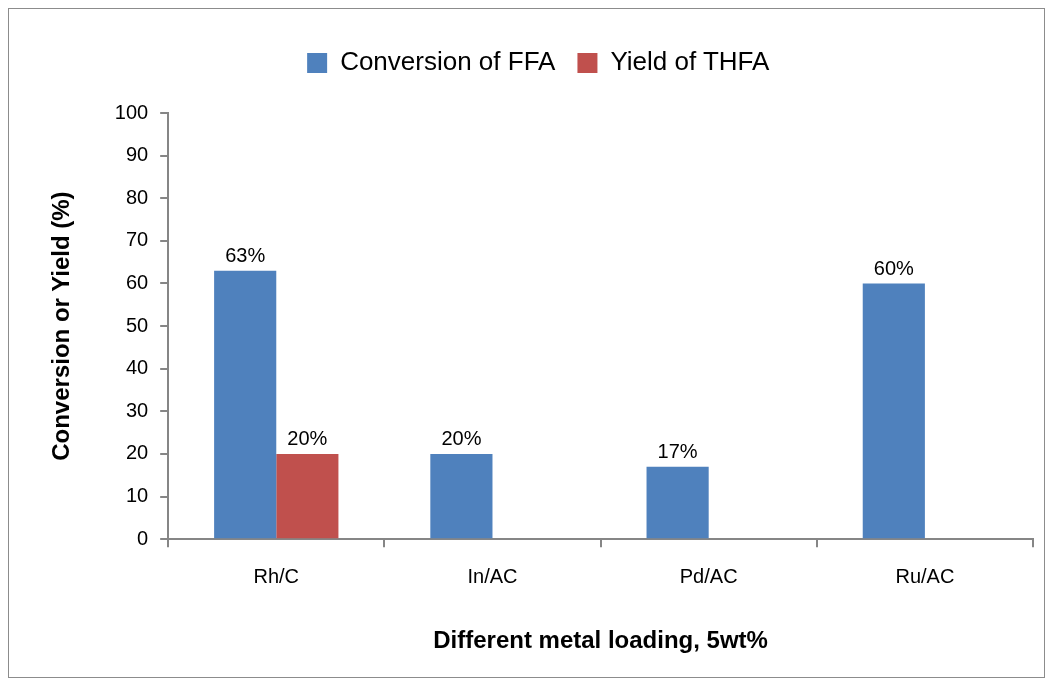 This screenshot has height=684, width=1051. I want to click on legend-label: Yield of THFA, so click(690, 61).